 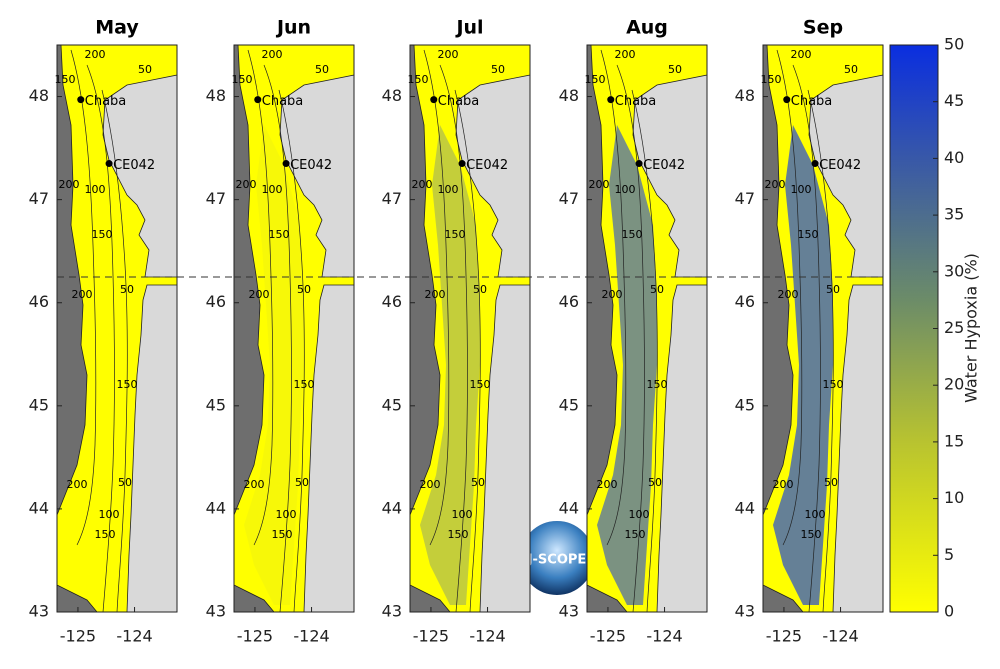 I want to click on colorbar-label: Water Hypoxia (%), so click(x=971, y=328).